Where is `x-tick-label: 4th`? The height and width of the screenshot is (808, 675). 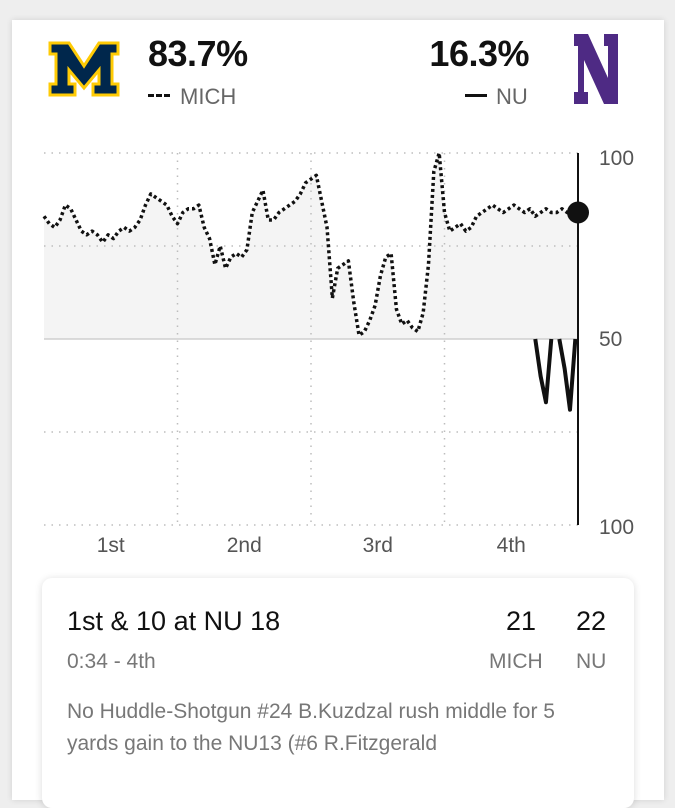 x-tick-label: 4th is located at coordinates (511, 545).